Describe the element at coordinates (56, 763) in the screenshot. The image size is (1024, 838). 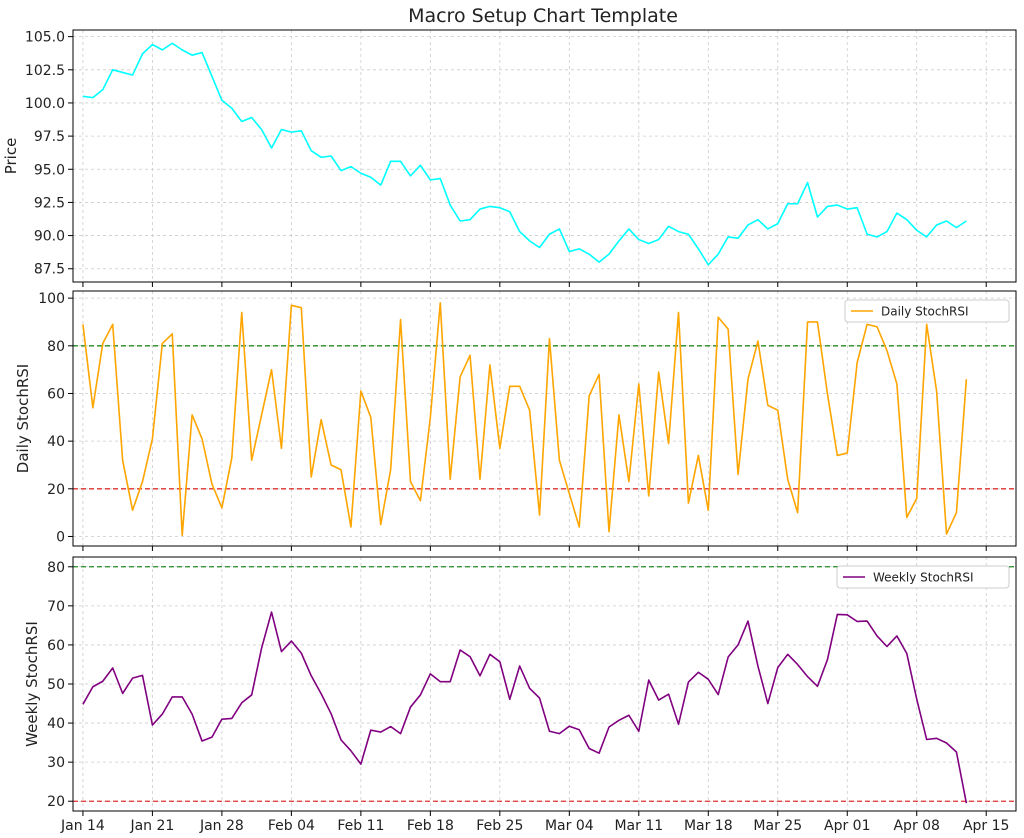
I see `panel-3-ytick-label: 30` at that location.